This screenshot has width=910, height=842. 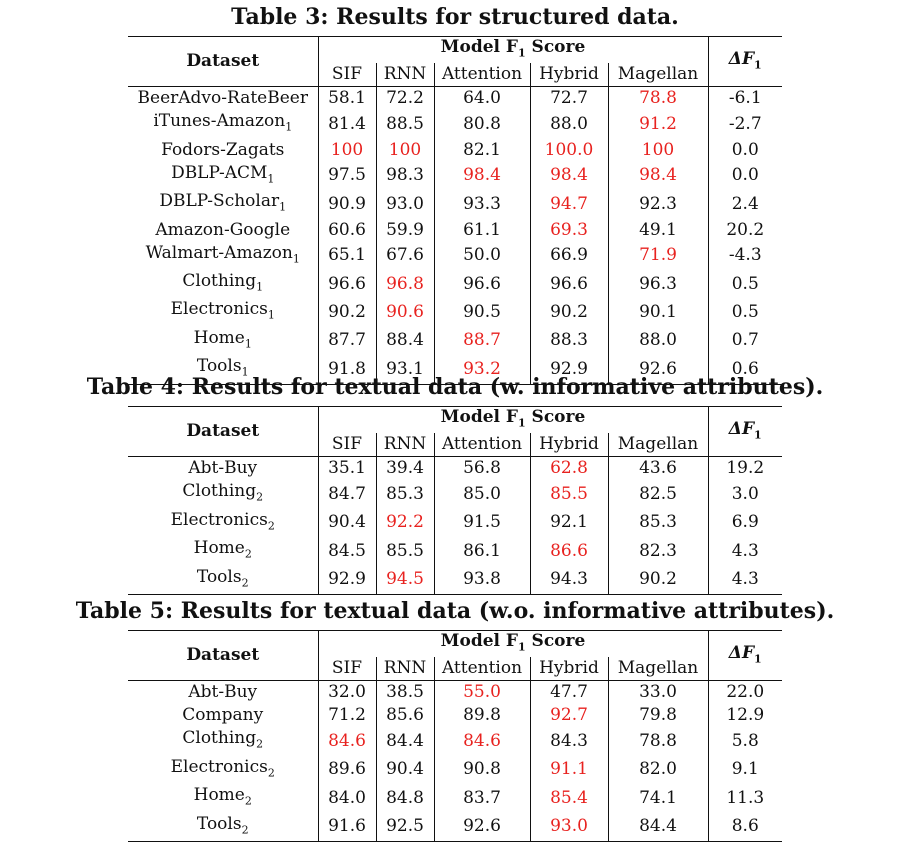 I want to click on score-cell: 94.7, so click(x=569, y=204).